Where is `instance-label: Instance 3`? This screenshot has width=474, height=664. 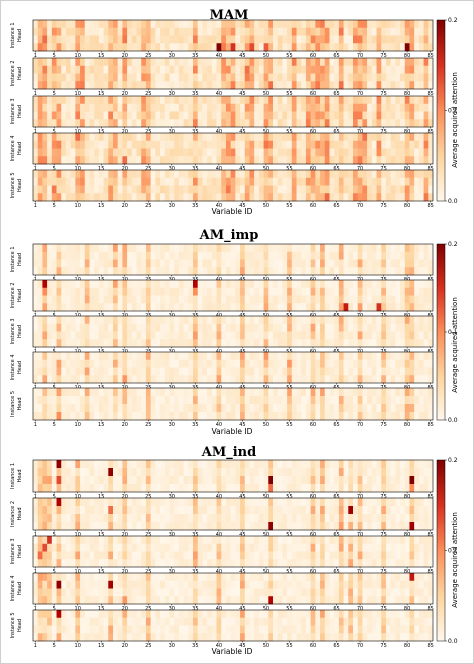 instance-label: Instance 3 is located at coordinates (13, 111).